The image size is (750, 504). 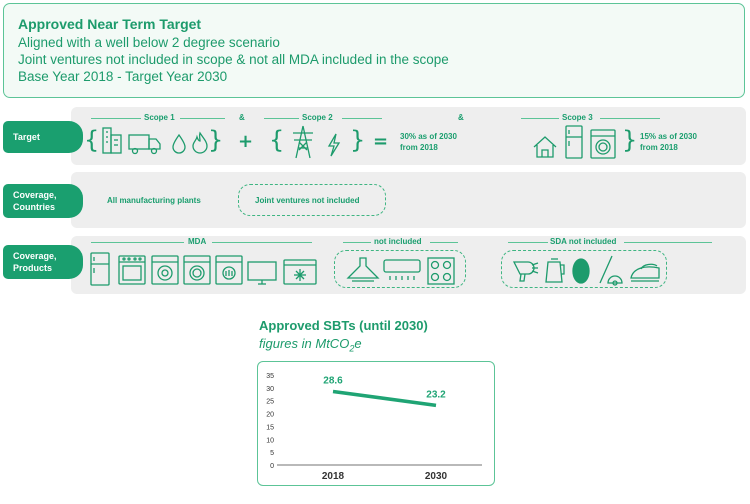 What do you see at coordinates (270, 389) in the screenshot?
I see `y-tick-label: 30` at bounding box center [270, 389].